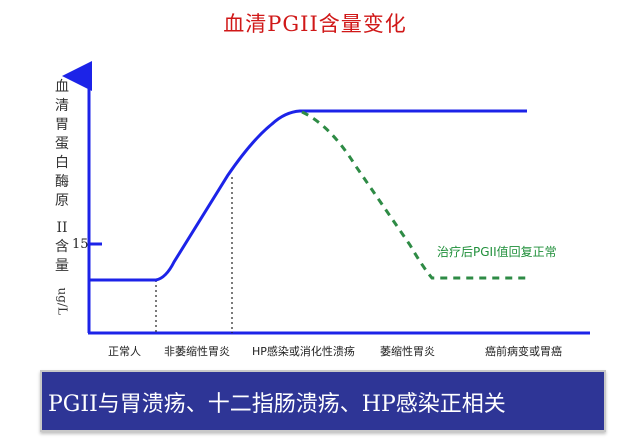 This screenshot has width=630, height=445. I want to click on y-label-char: II, so click(62, 228).